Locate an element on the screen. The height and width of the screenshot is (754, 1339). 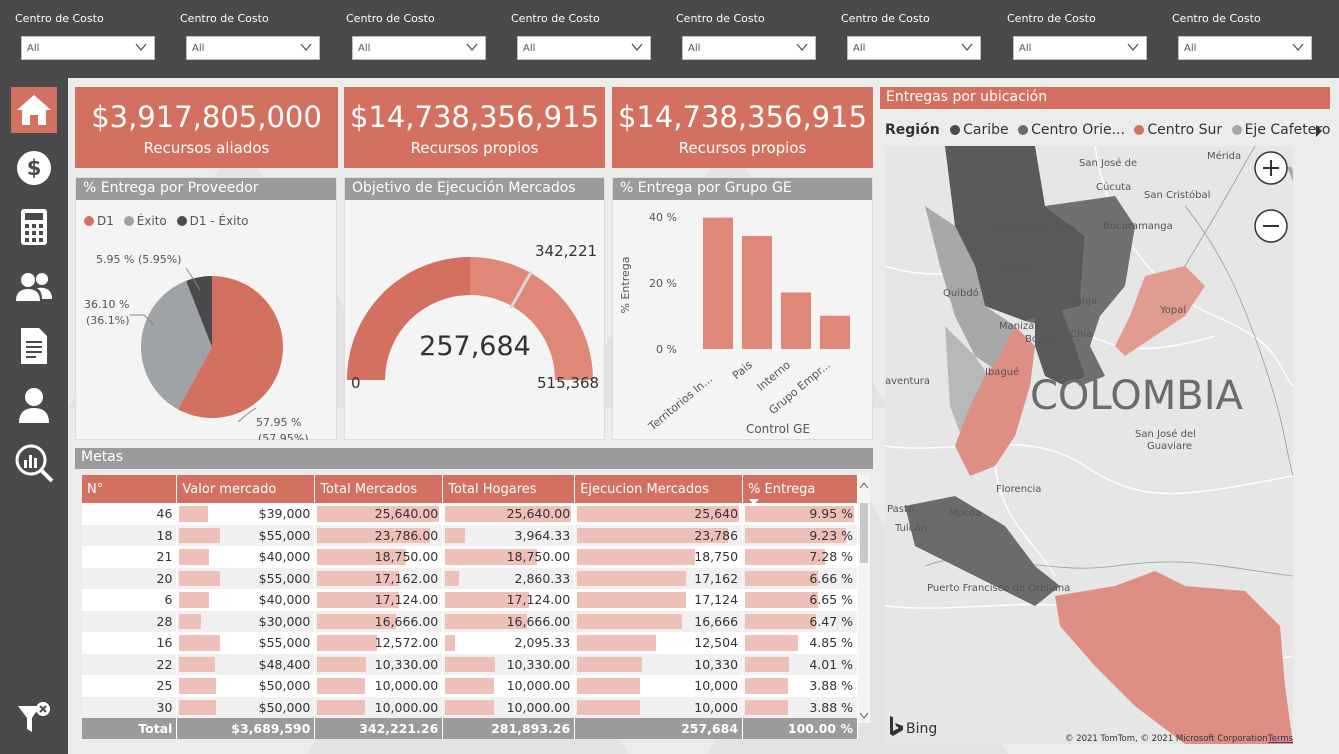
col-header-ejecucion-mercados: Ejecucion Mercados is located at coordinates (659, 489).